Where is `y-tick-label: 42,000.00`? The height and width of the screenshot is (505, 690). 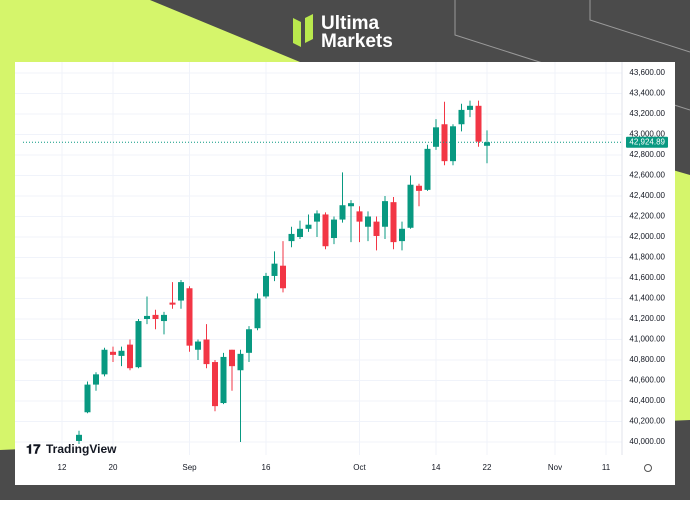 y-tick-label: 42,000.00 is located at coordinates (647, 236).